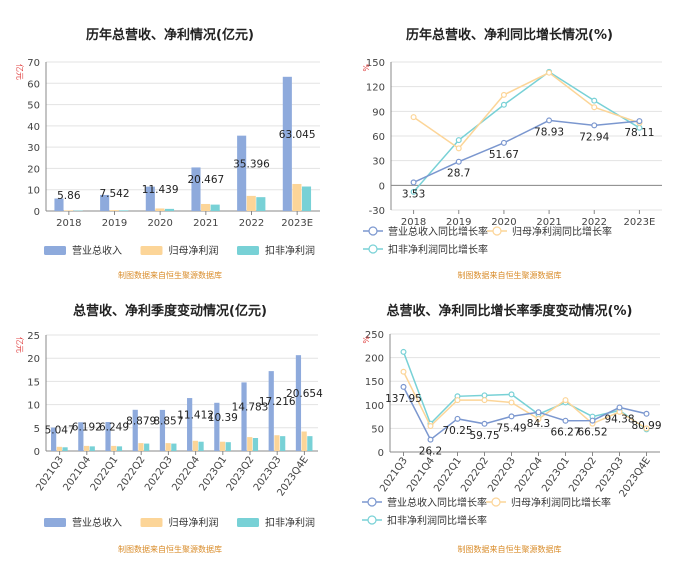 The width and height of the screenshot is (679, 576). I want to click on y-tick-label: 90, so click(378, 112).